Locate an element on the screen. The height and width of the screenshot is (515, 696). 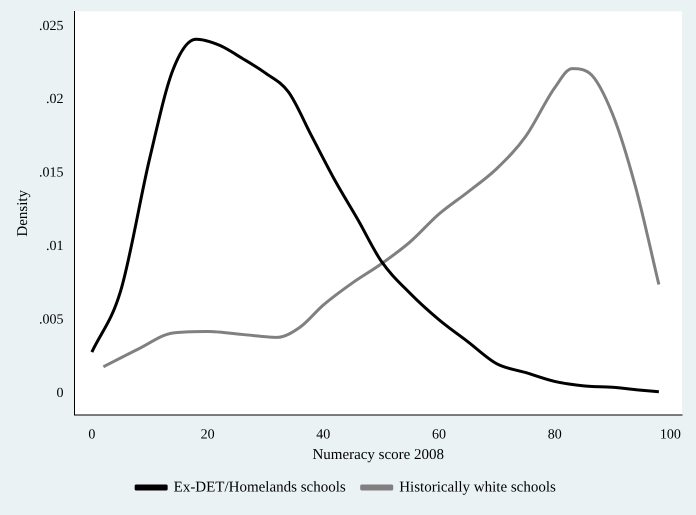
y-tick-label: .015 is located at coordinates (51, 173).